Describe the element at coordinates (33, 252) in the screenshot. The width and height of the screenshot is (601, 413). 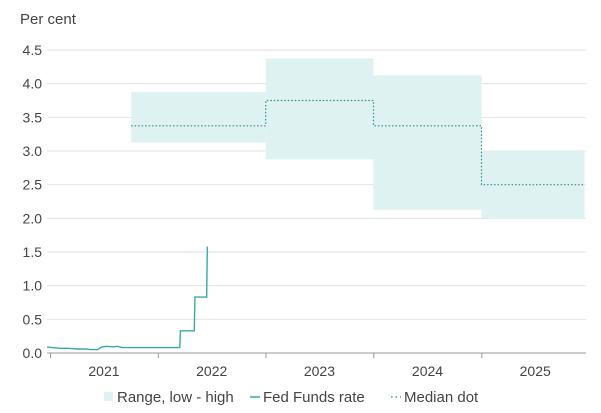
I see `y-tick-label: 1.5` at that location.